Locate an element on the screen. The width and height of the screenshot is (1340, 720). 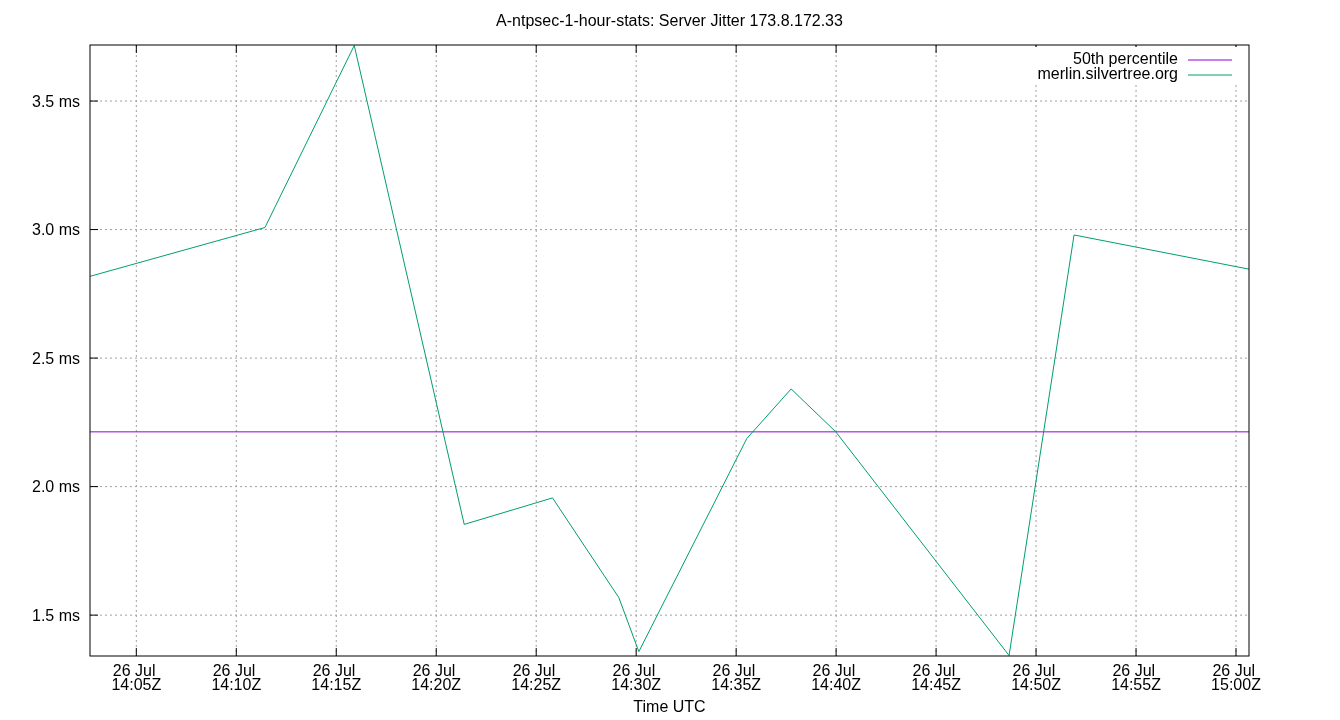
legend-label: 50th percentile is located at coordinates (1126, 58).